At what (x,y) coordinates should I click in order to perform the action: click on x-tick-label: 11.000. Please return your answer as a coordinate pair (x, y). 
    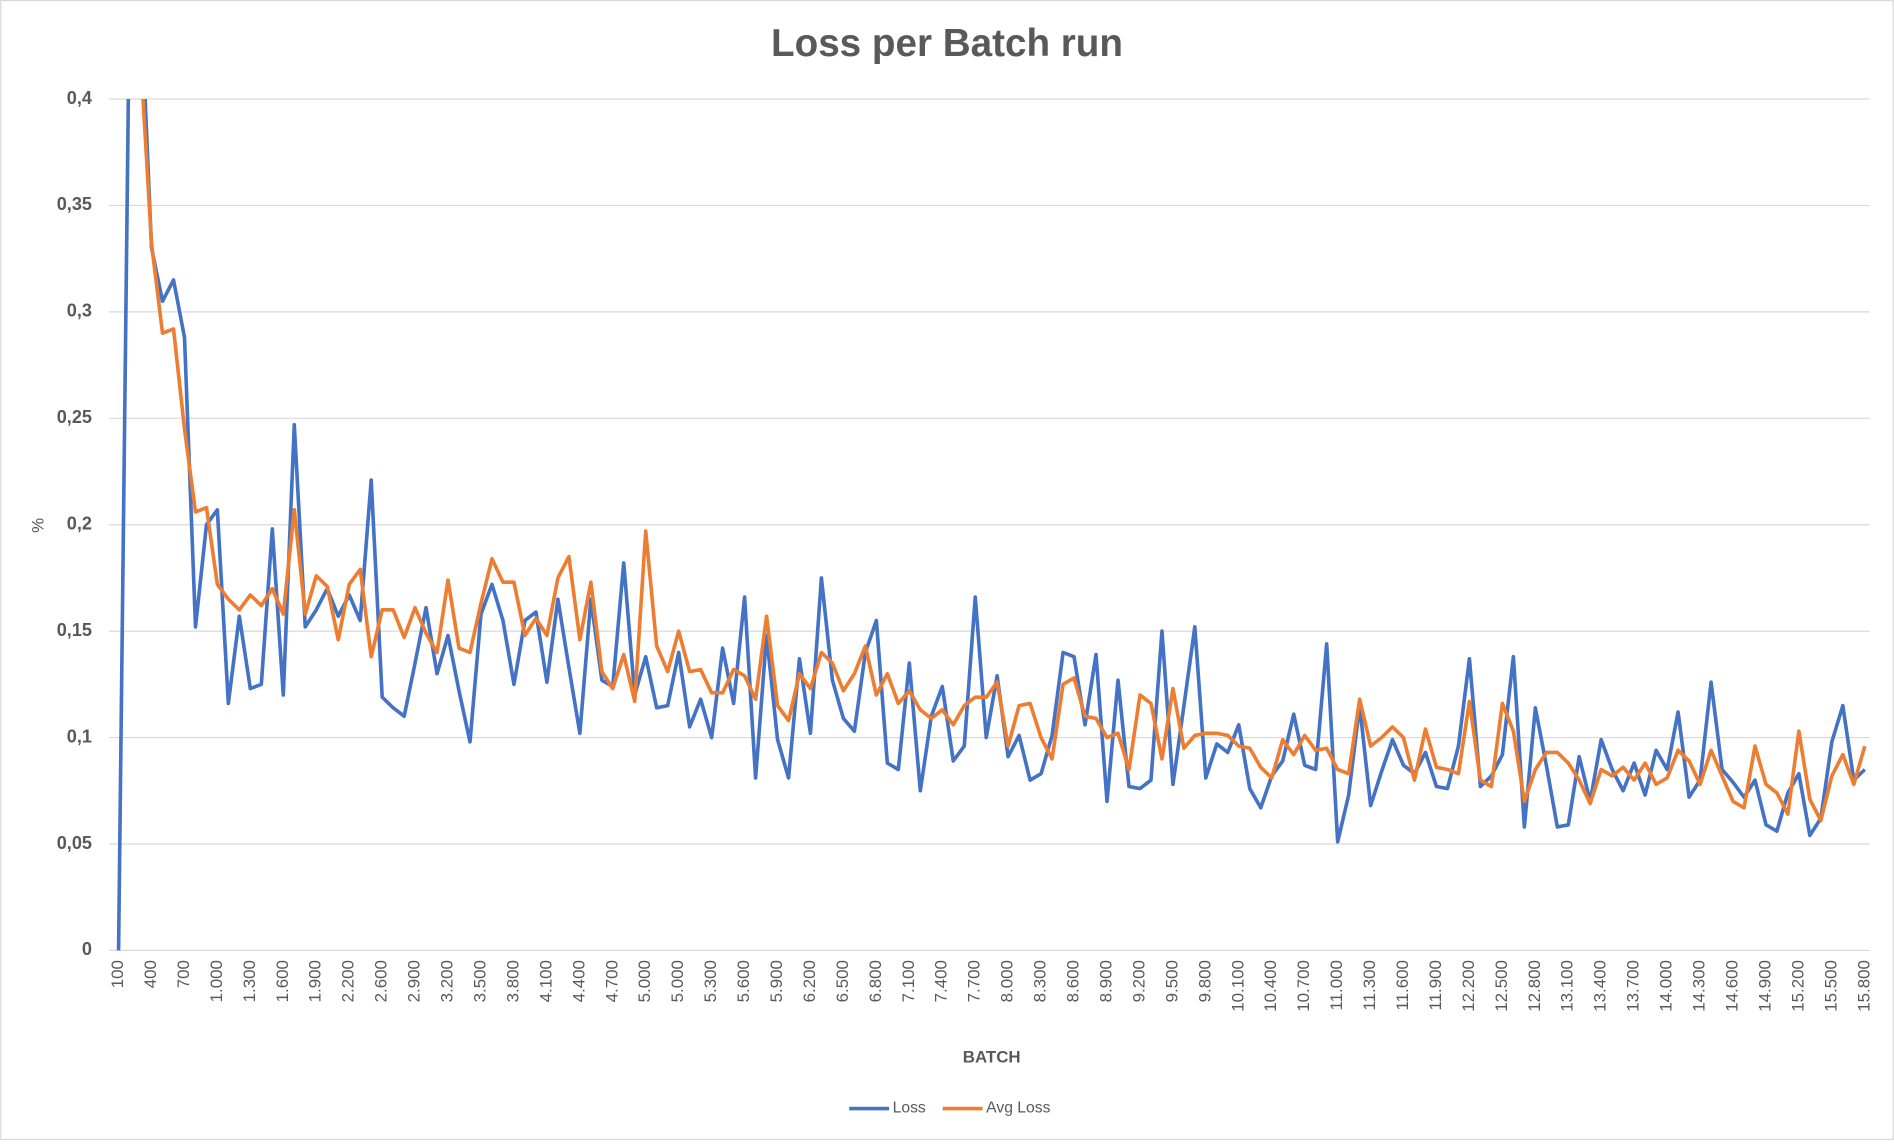
    Looking at the image, I should click on (1336, 985).